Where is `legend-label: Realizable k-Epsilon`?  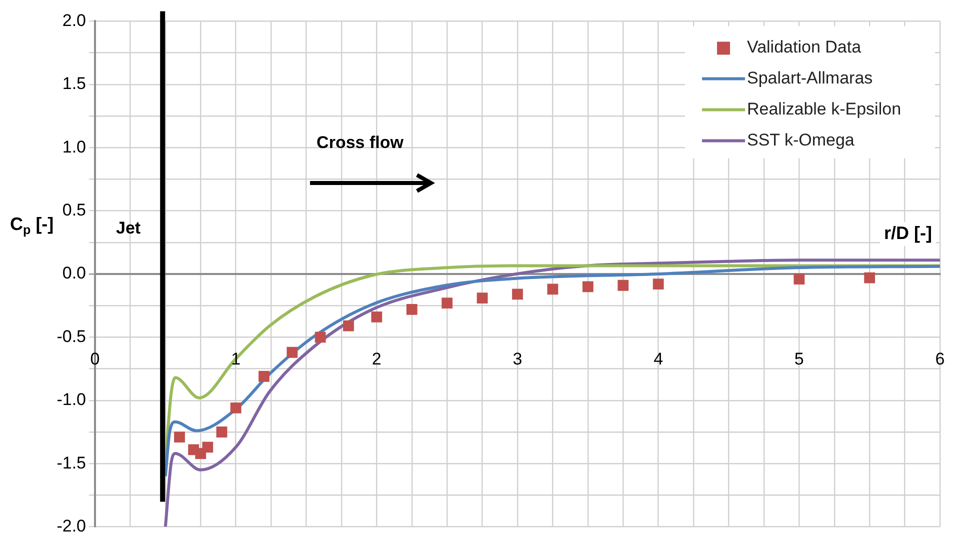
legend-label: Realizable k-Epsilon is located at coordinates (824, 108).